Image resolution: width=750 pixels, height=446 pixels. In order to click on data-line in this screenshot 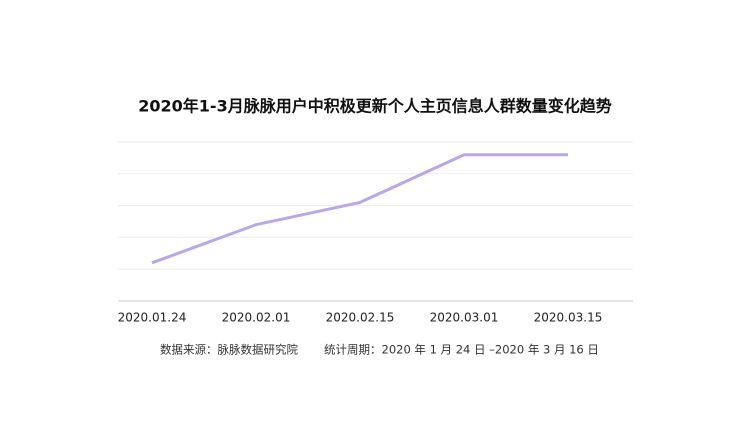, I will do `click(359, 209)`.